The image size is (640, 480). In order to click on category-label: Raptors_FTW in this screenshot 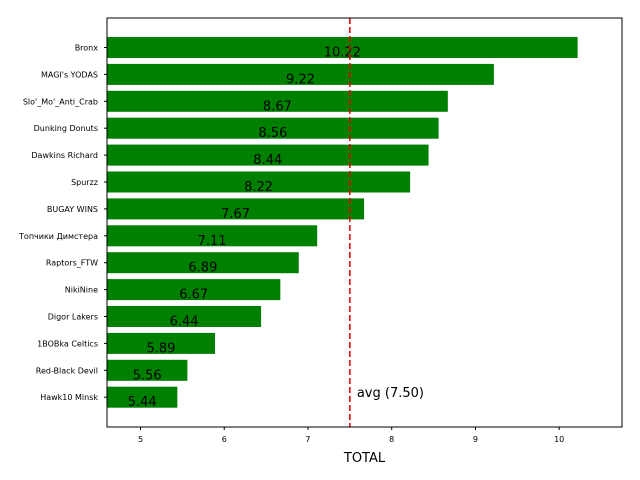, I will do `click(72, 263)`.